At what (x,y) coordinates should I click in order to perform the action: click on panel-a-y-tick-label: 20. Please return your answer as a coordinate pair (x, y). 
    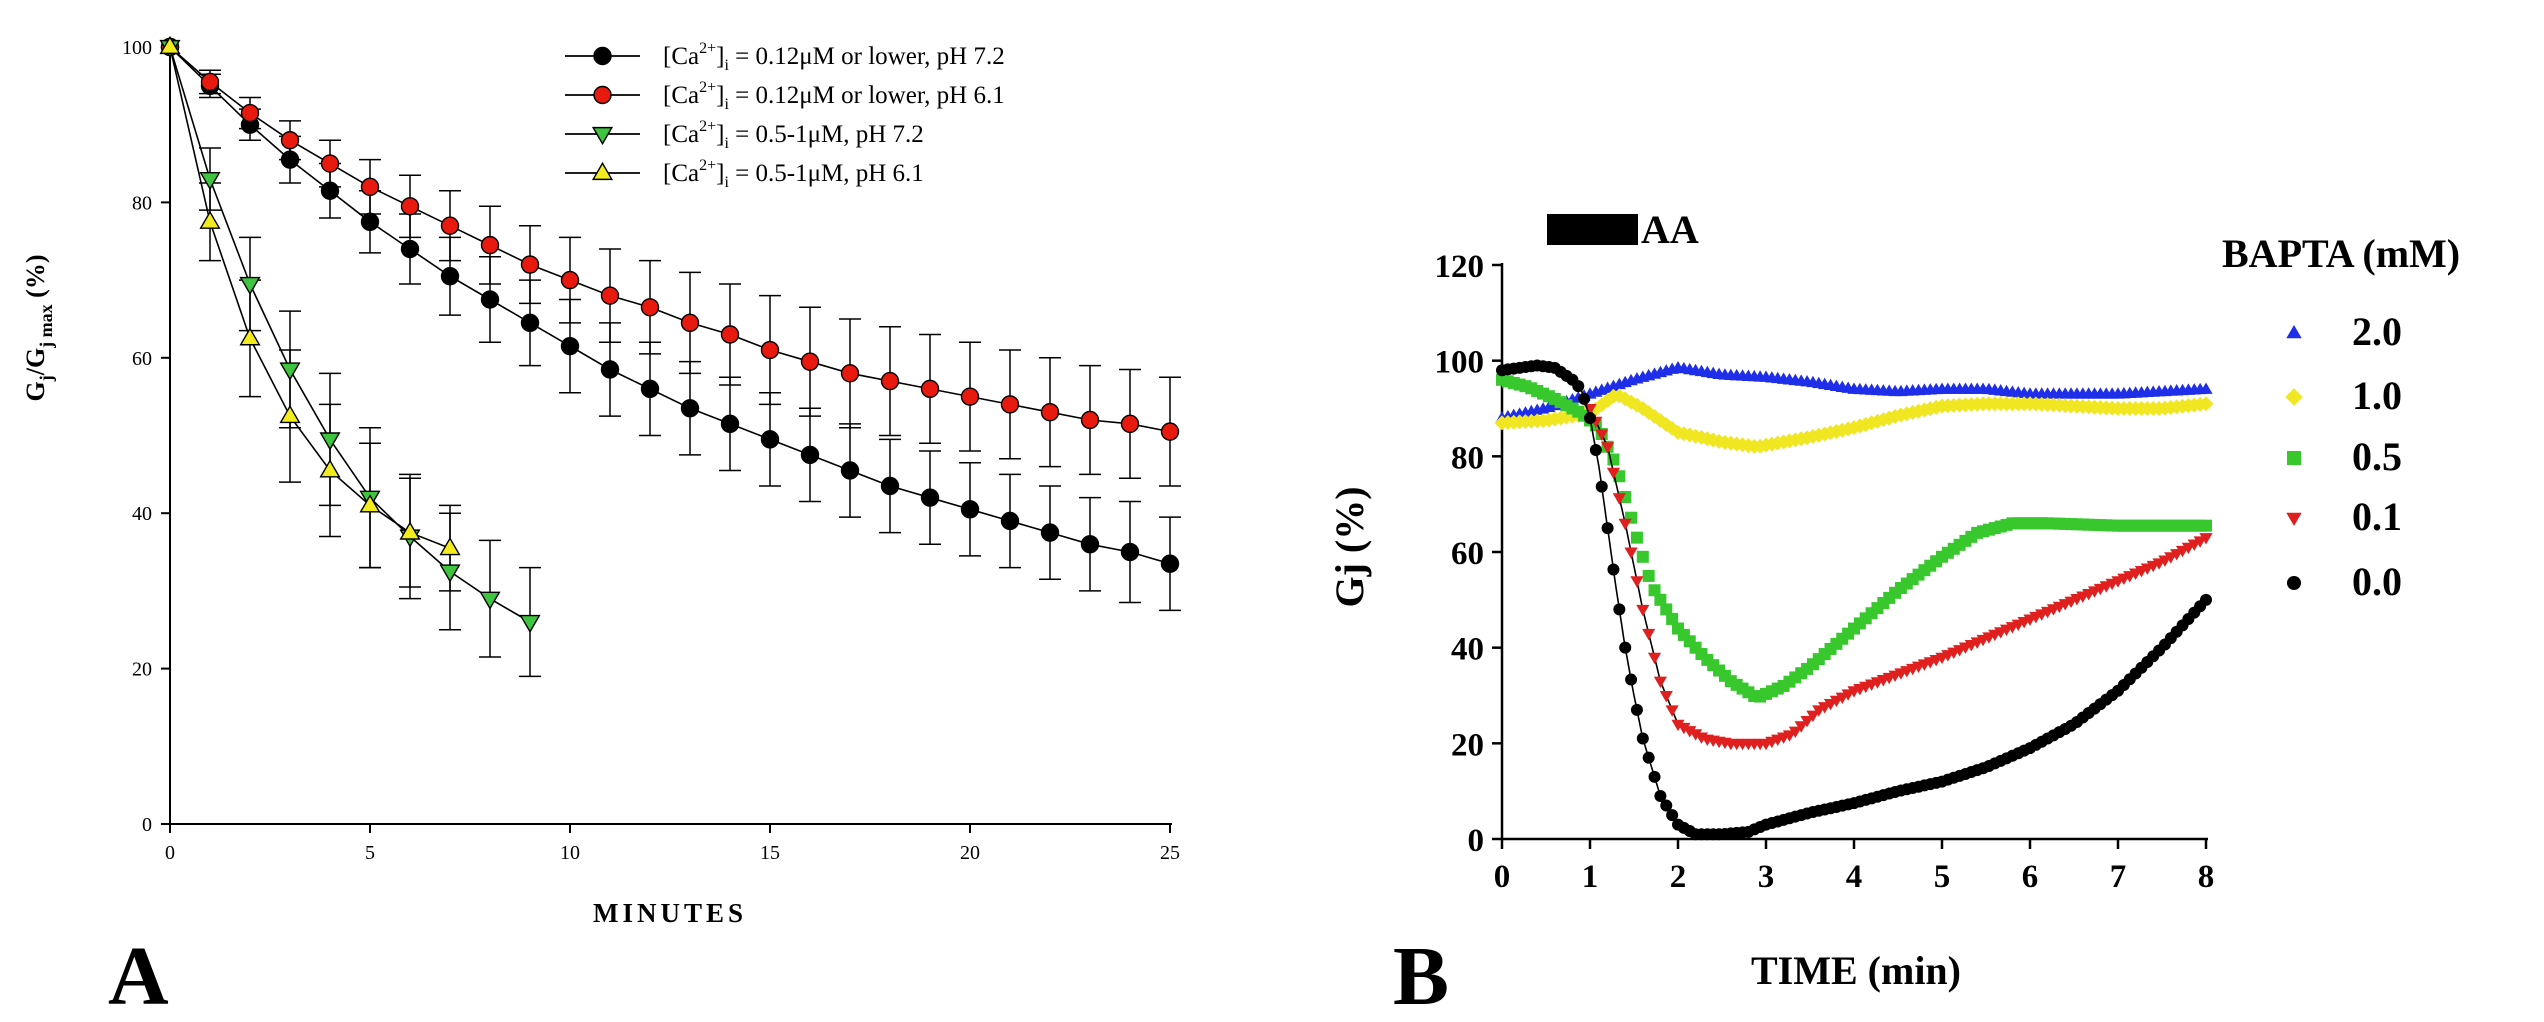
    Looking at the image, I should click on (142, 670).